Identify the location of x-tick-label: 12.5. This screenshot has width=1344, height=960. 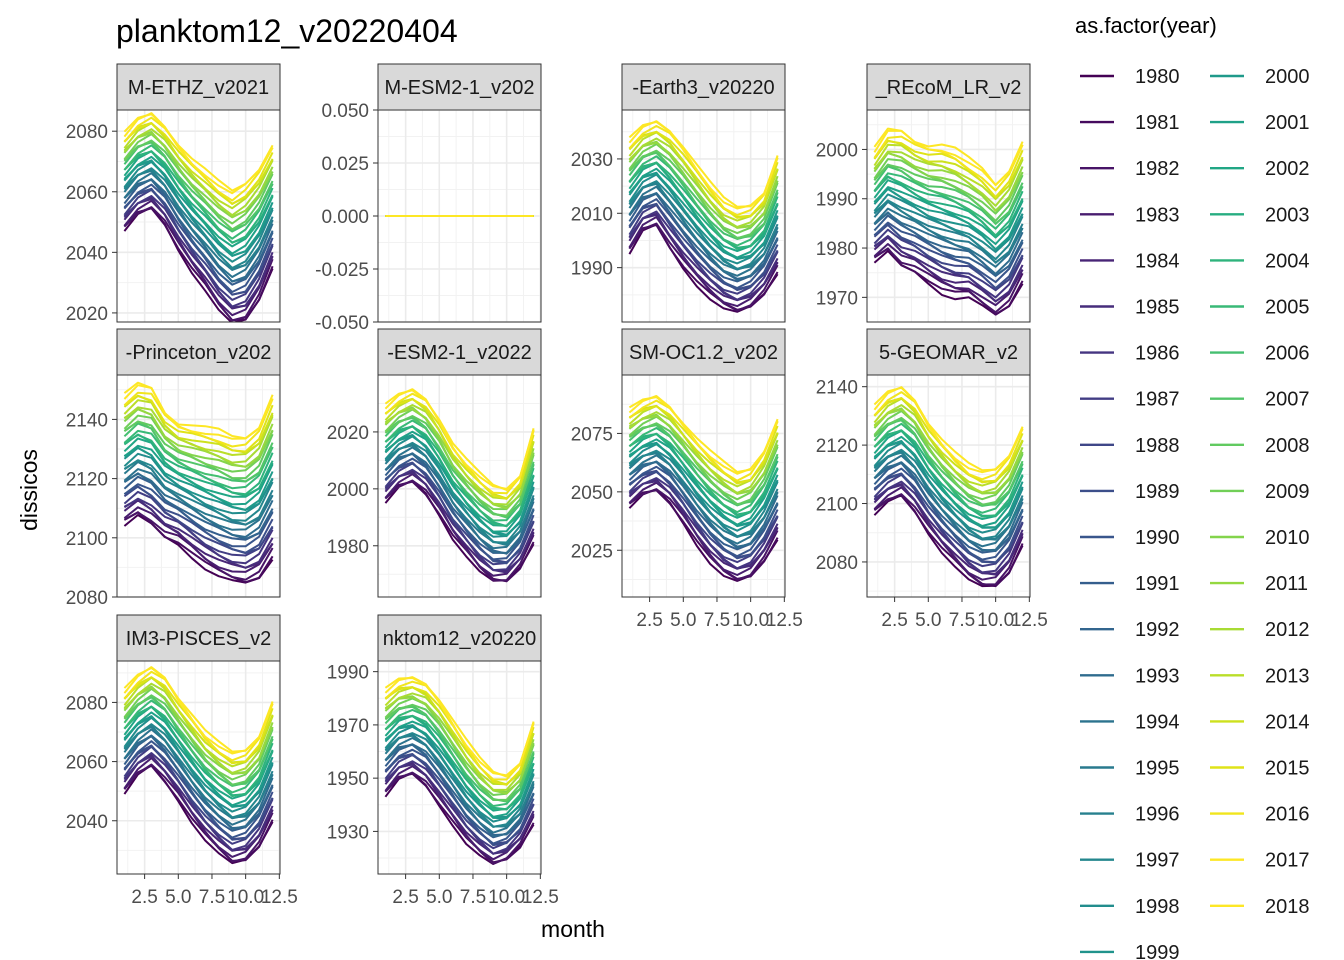
(784, 620).